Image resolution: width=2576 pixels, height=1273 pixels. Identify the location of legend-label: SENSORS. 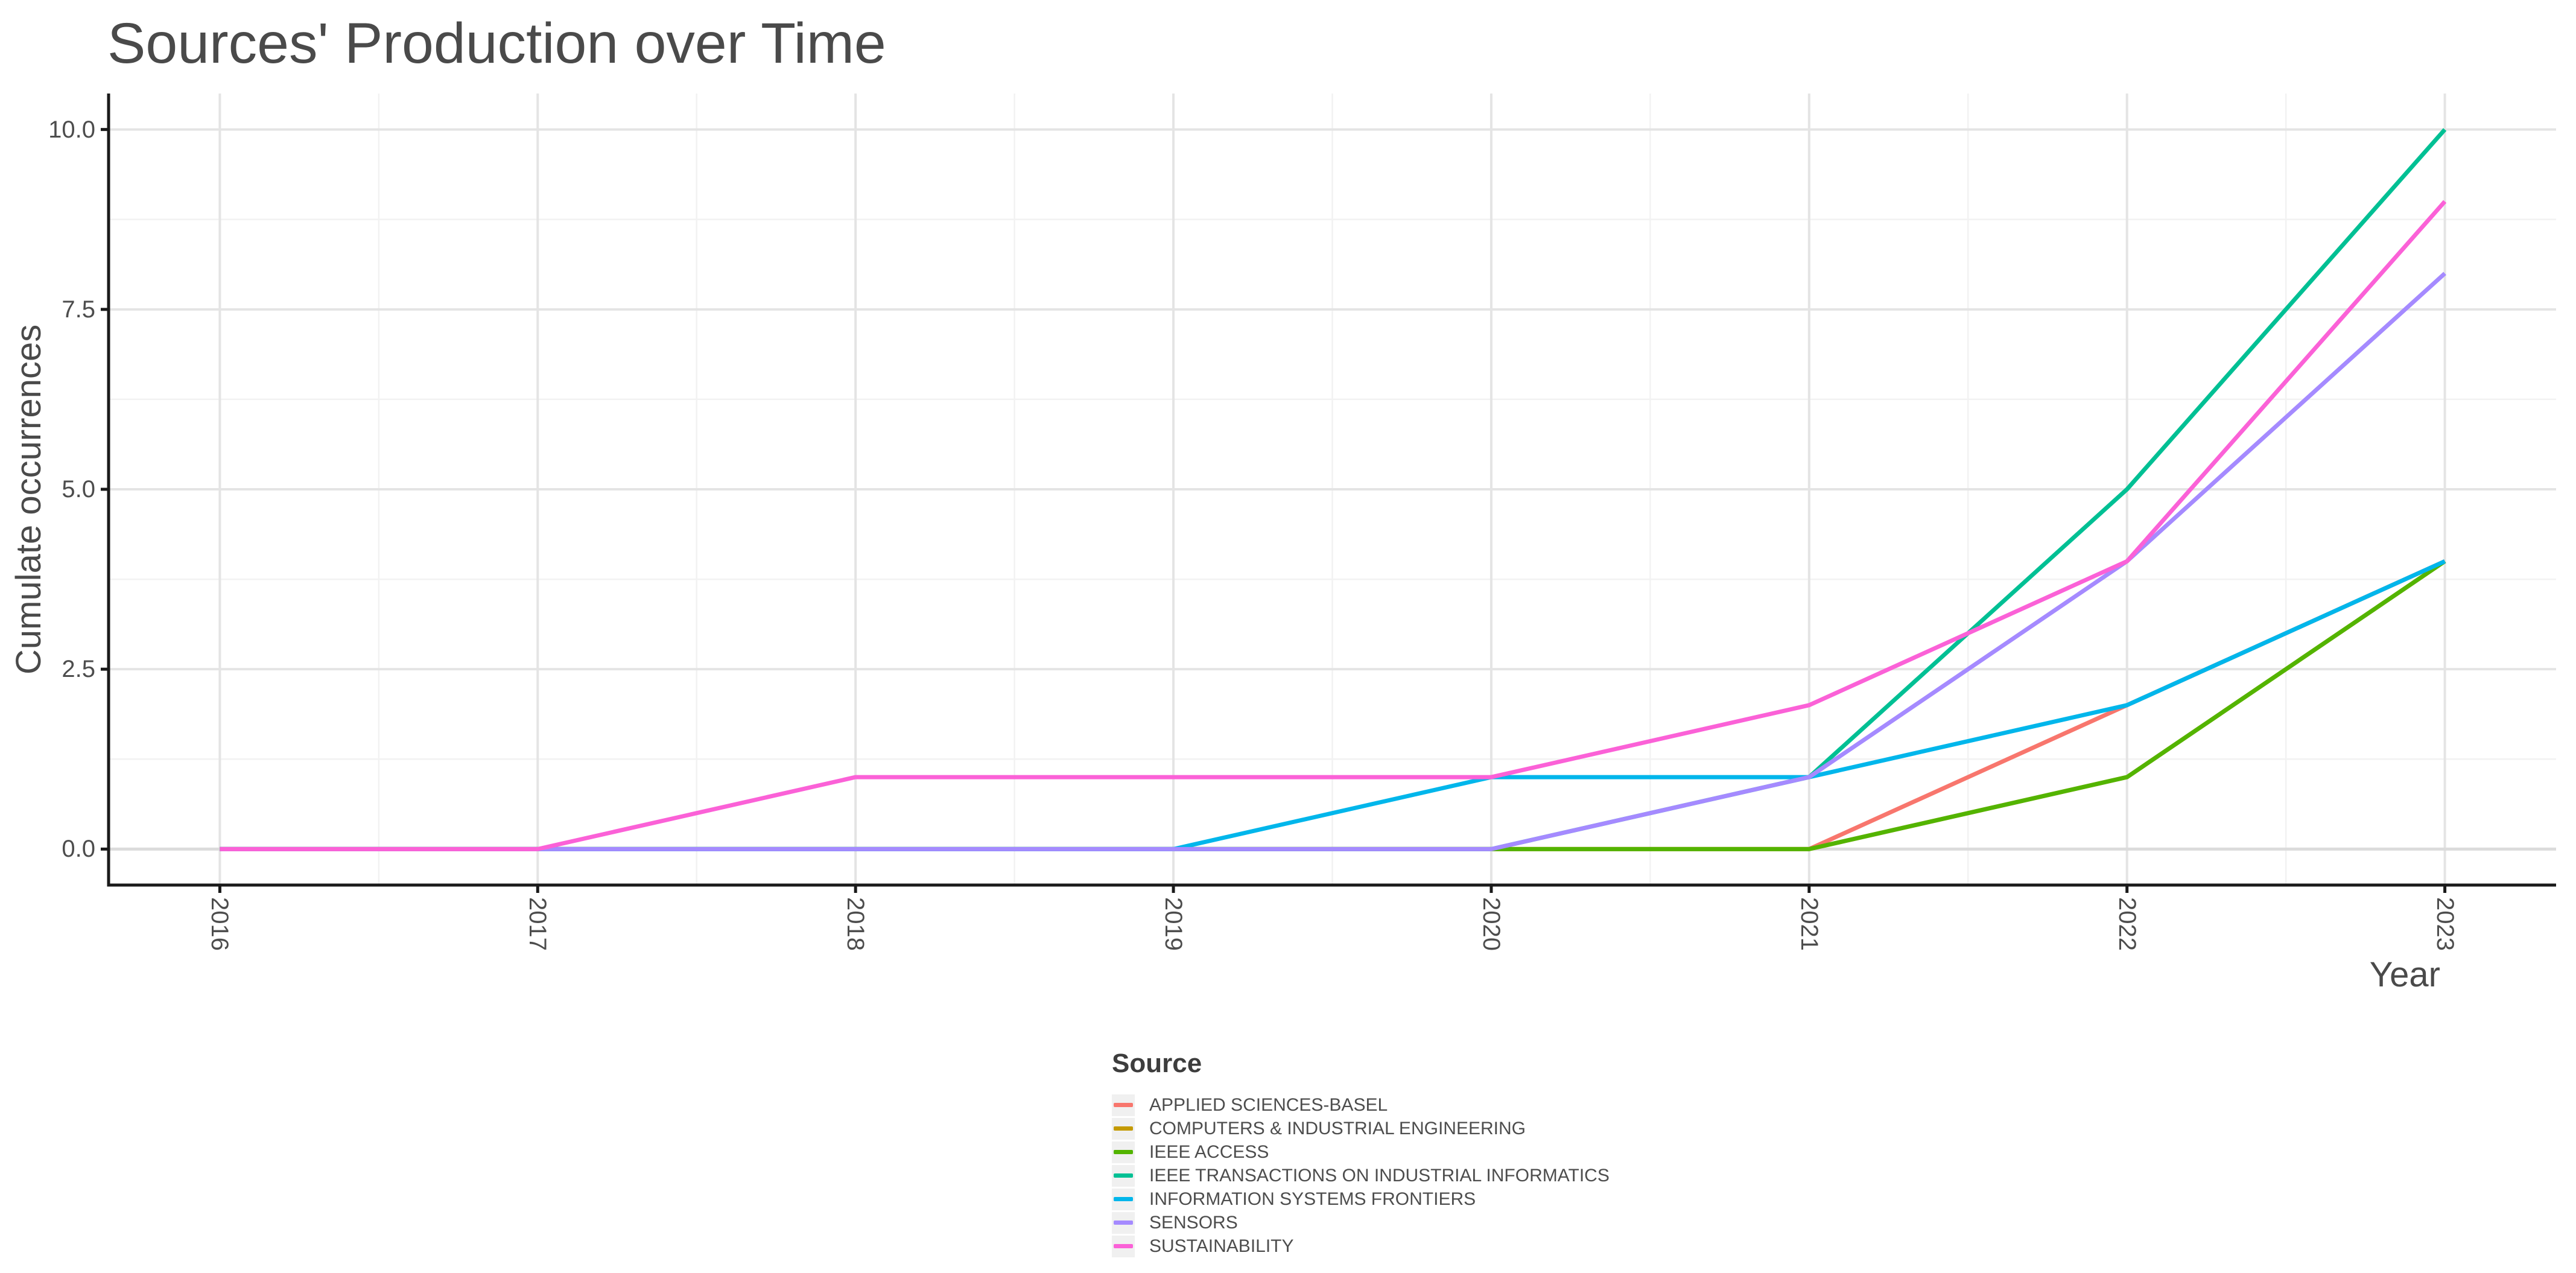
(1193, 1222).